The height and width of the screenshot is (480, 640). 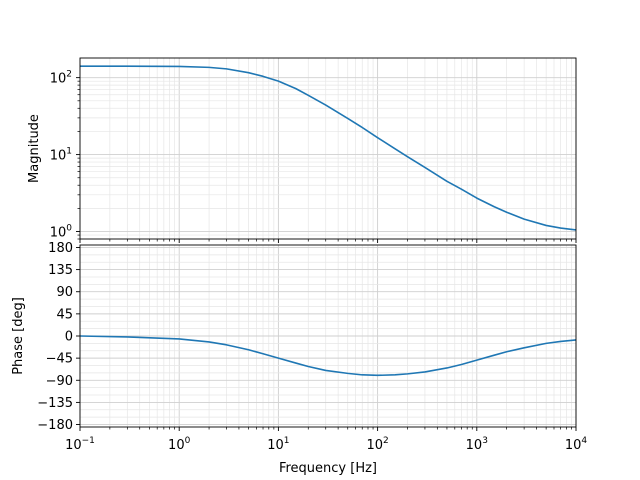 I want to click on y-tick-label: 135, so click(x=60, y=270).